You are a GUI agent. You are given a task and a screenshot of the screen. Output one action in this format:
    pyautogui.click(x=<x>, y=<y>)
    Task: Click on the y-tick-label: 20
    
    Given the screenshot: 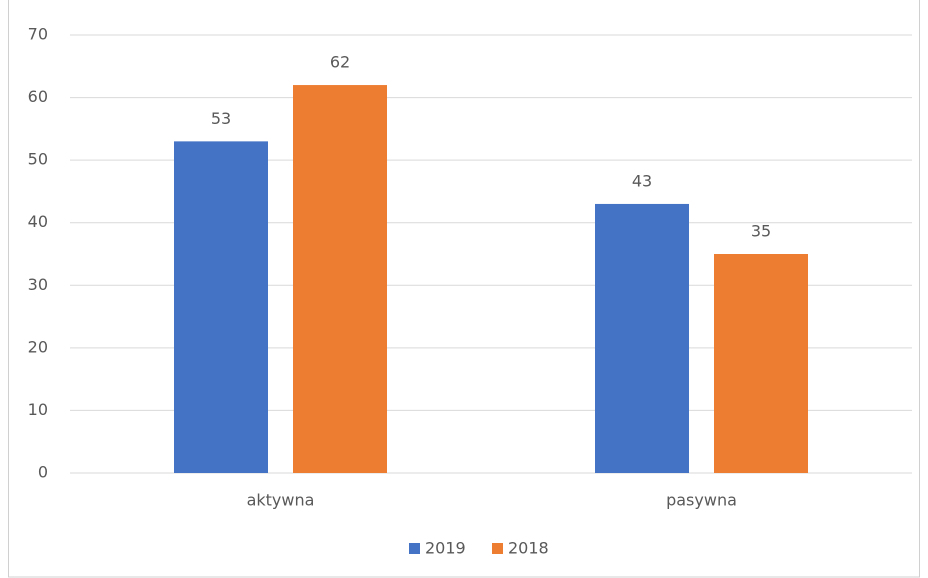 What is the action you would take?
    pyautogui.click(x=38, y=346)
    